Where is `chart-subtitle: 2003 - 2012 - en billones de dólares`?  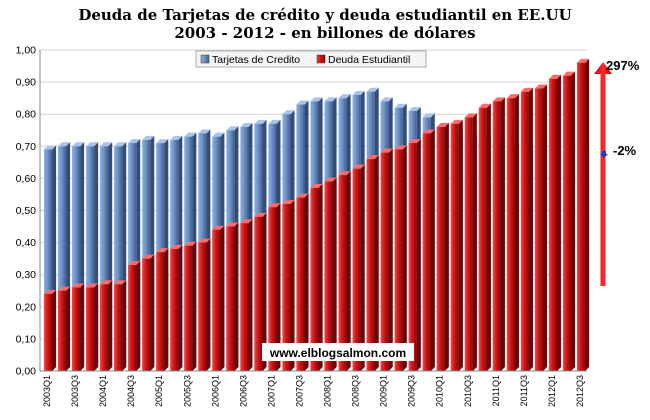
chart-subtitle: 2003 - 2012 - en billones de dólares is located at coordinates (324, 33).